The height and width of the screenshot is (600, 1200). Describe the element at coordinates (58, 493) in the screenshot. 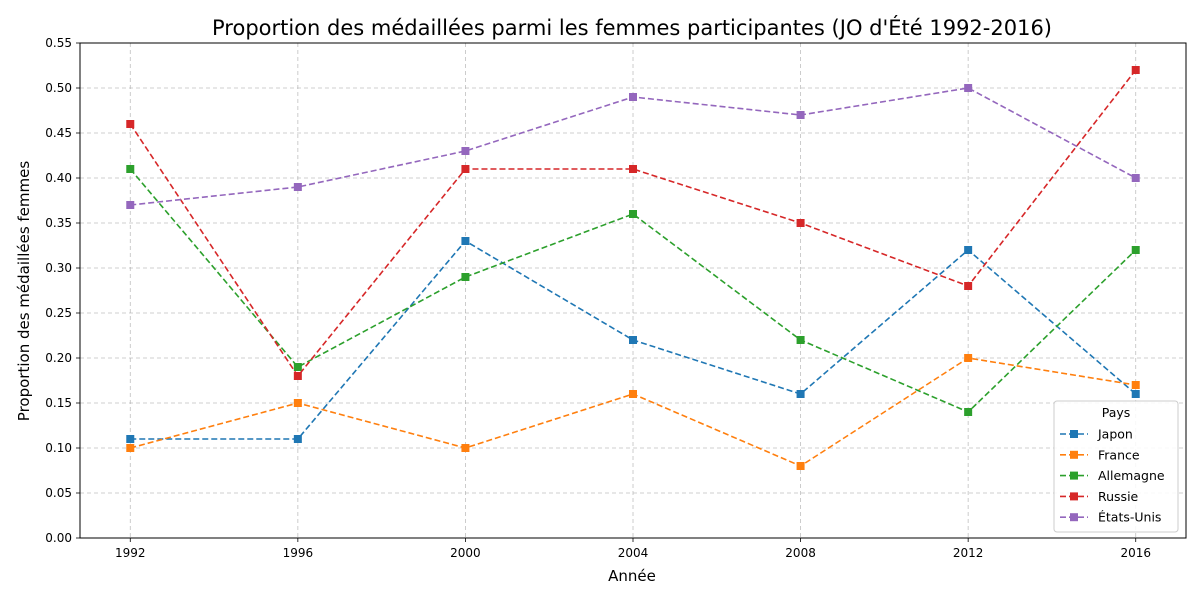

I see `y-tick-label: 0.05` at that location.